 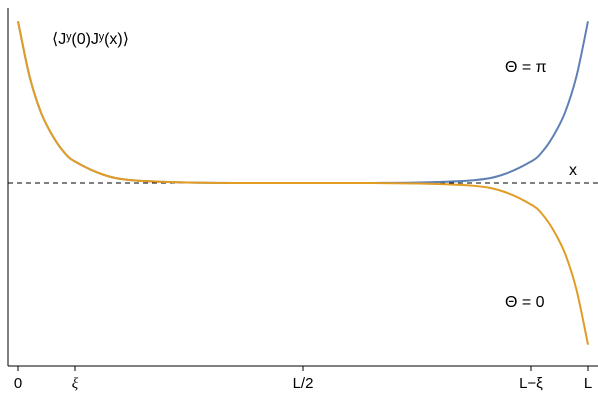 I want to click on x-axis-label: x, so click(x=573, y=170).